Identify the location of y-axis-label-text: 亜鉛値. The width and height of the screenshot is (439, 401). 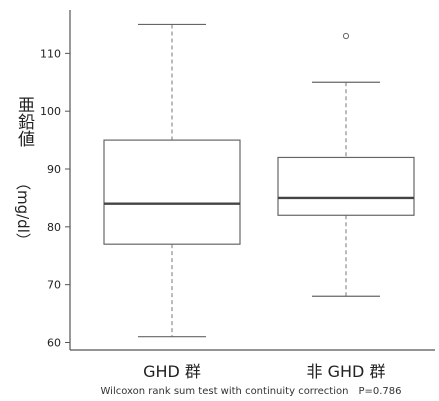
(24, 121).